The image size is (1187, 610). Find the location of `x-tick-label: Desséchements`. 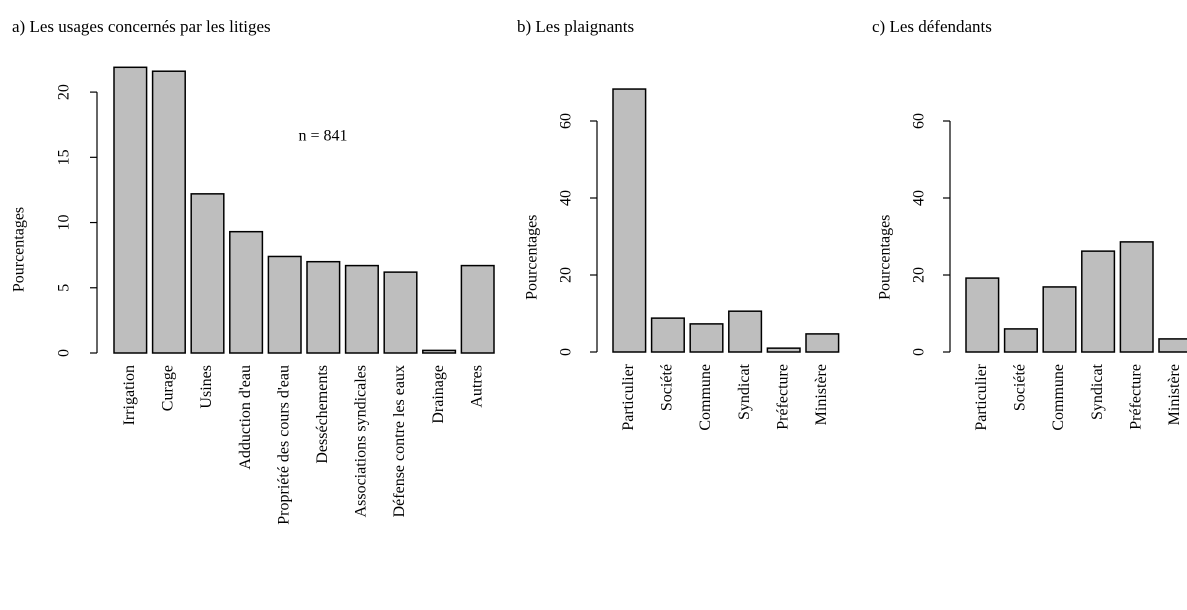

x-tick-label: Desséchements is located at coordinates (322, 414).